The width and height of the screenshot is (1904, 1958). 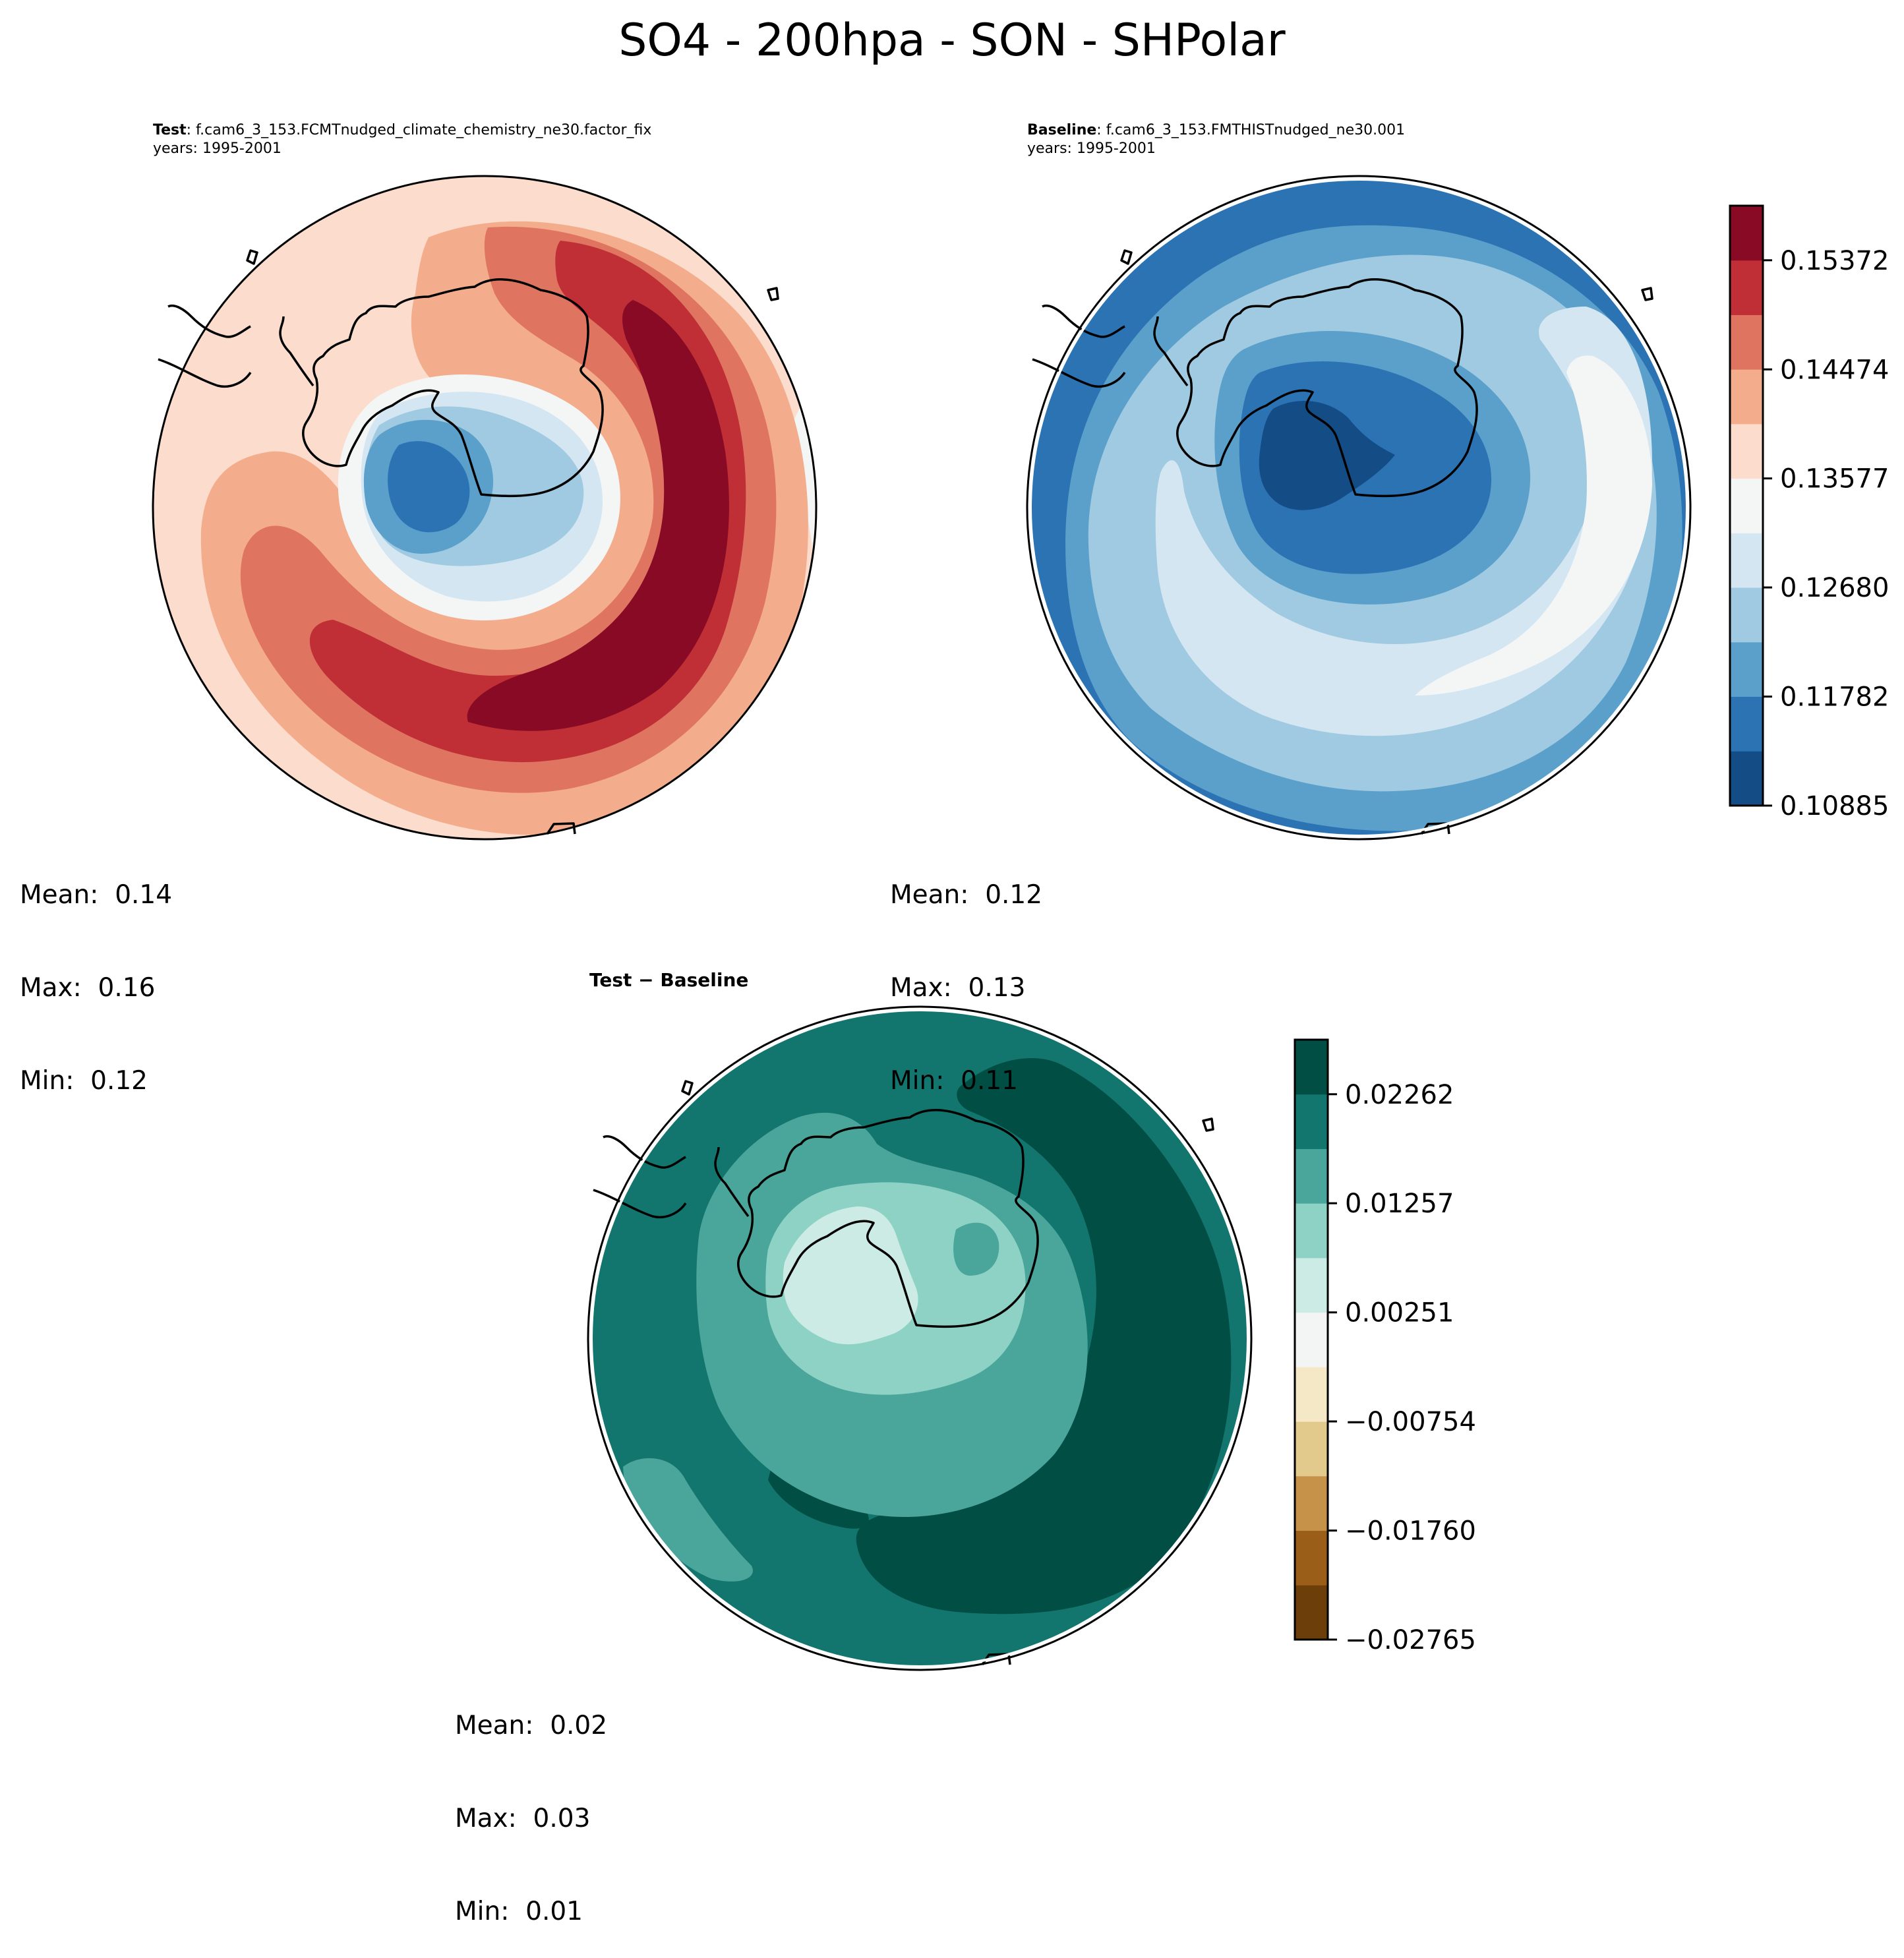 I want to click on test-stats: Mean: 0.14 Max: 0.16 Min: 0.12, so click(x=96, y=972).